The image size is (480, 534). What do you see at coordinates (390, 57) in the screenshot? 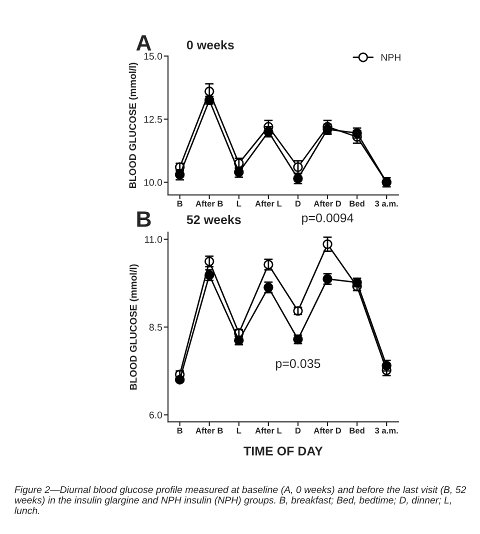
I see `legend-label: NPH` at bounding box center [390, 57].